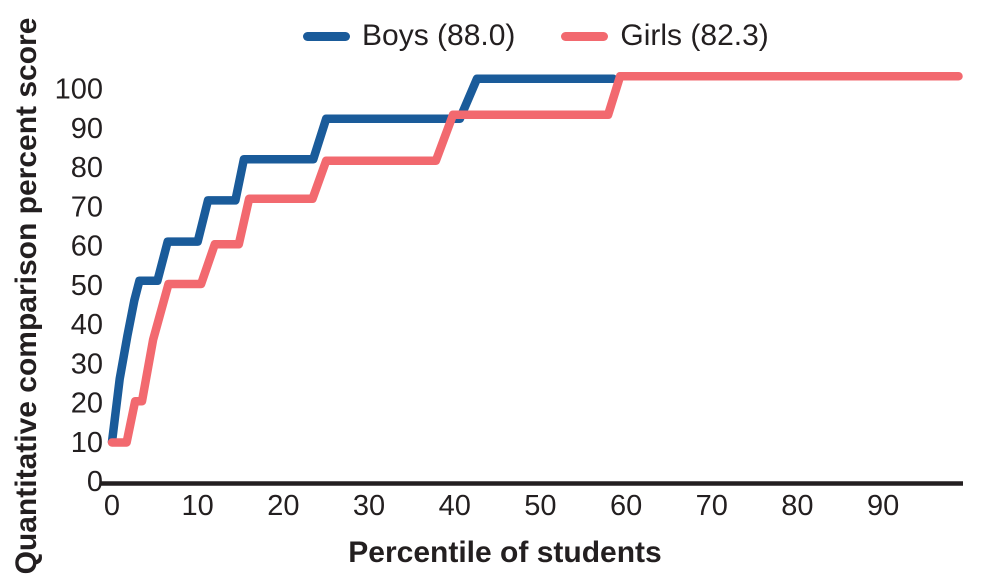  What do you see at coordinates (712, 506) in the screenshot?
I see `x-tick-label: 70` at bounding box center [712, 506].